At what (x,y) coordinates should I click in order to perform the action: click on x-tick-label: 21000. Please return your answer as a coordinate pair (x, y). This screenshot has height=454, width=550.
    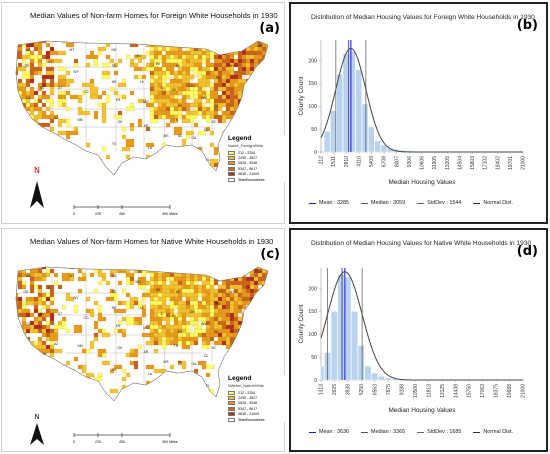
    Looking at the image, I should click on (524, 391).